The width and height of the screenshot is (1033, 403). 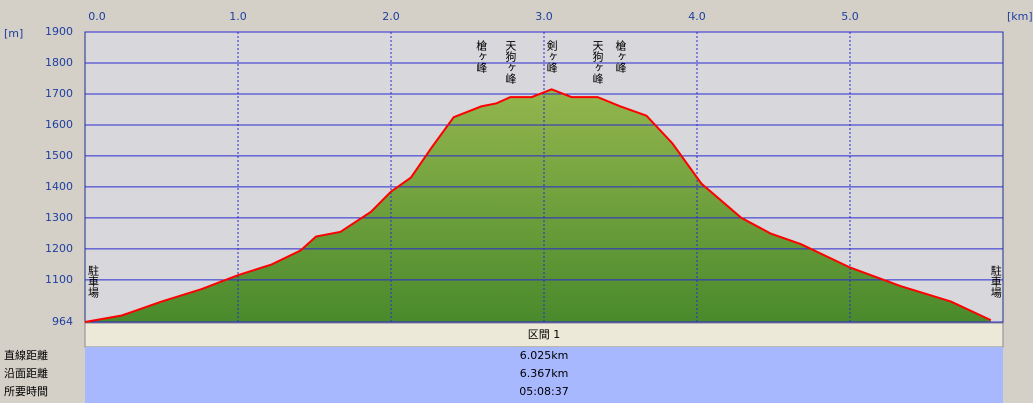 What do you see at coordinates (551, 56) in the screenshot?
I see `annotation: 剣ヶ峰` at bounding box center [551, 56].